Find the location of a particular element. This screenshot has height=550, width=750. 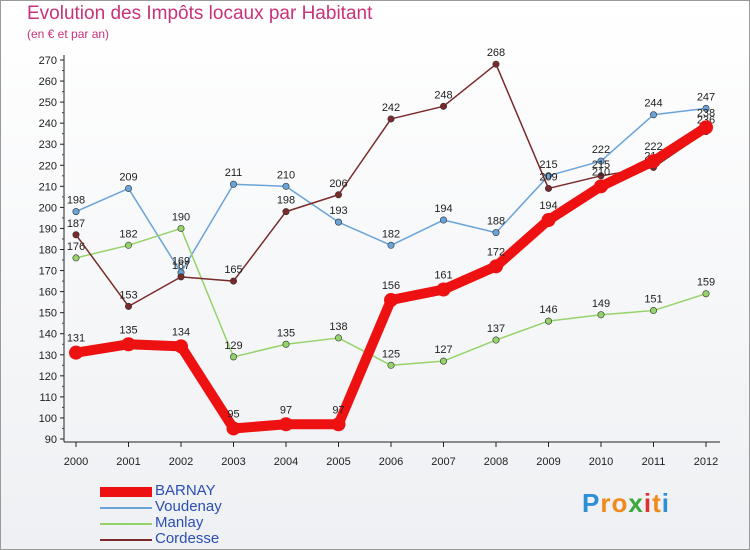

brand-letter: r is located at coordinates (606, 503).